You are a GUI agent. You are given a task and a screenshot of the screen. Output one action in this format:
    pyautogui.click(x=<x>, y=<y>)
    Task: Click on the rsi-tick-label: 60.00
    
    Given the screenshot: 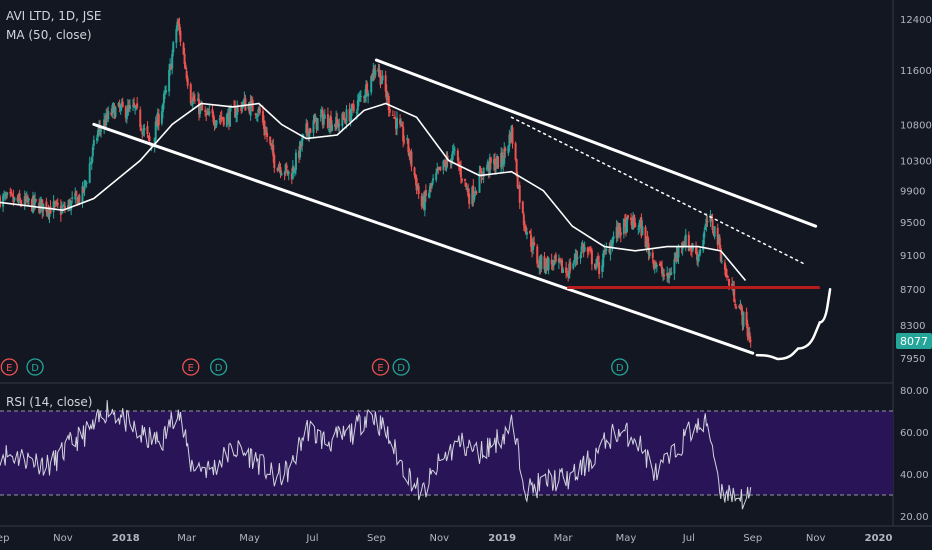 What is the action you would take?
    pyautogui.click(x=914, y=433)
    